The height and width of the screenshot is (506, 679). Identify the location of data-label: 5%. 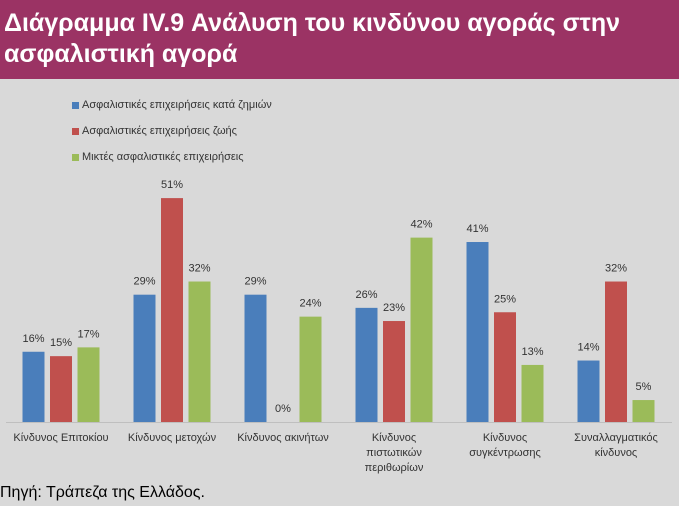
(644, 387).